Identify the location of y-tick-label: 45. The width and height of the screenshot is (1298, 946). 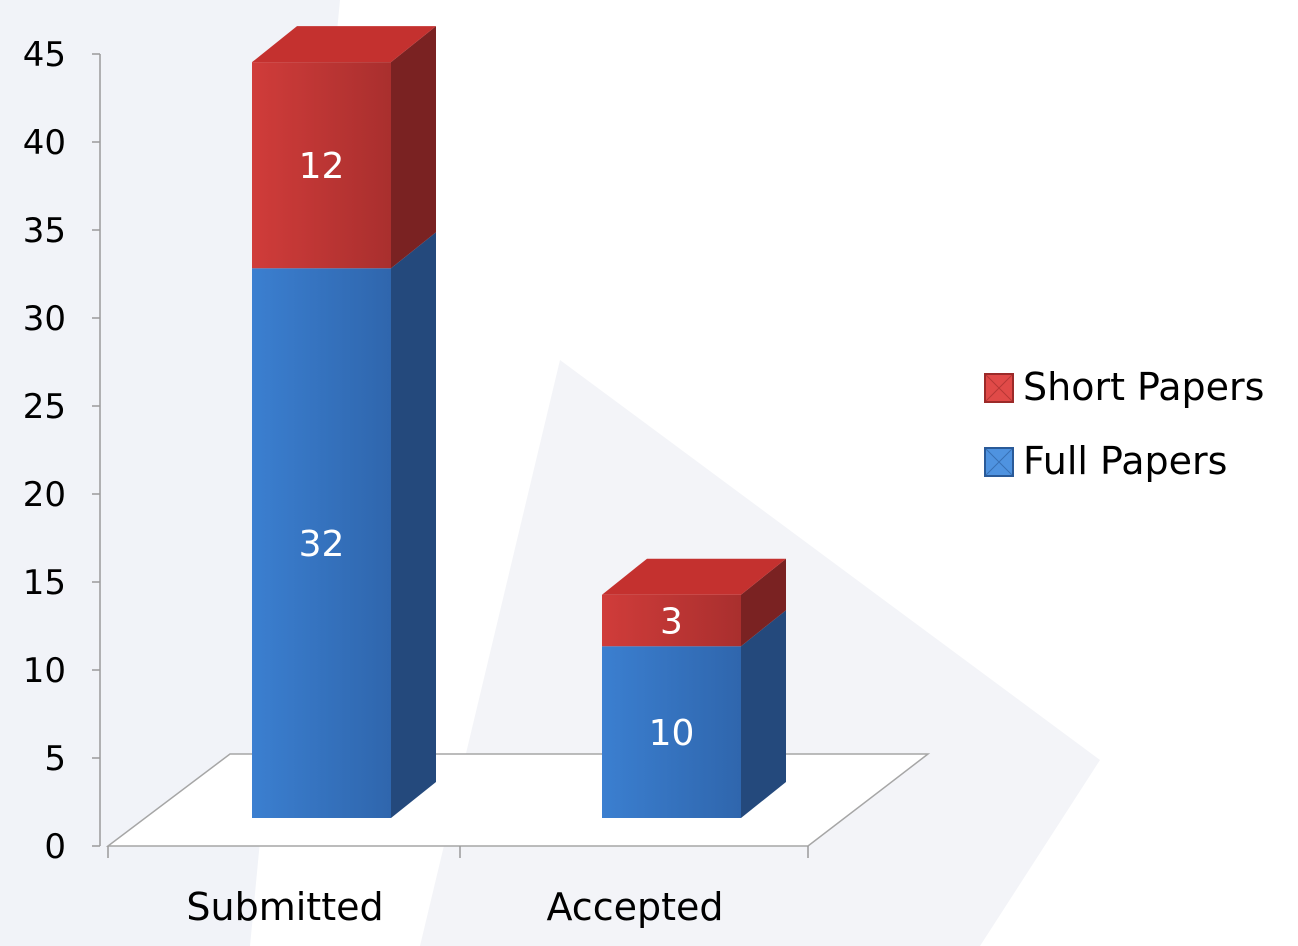
(44, 55).